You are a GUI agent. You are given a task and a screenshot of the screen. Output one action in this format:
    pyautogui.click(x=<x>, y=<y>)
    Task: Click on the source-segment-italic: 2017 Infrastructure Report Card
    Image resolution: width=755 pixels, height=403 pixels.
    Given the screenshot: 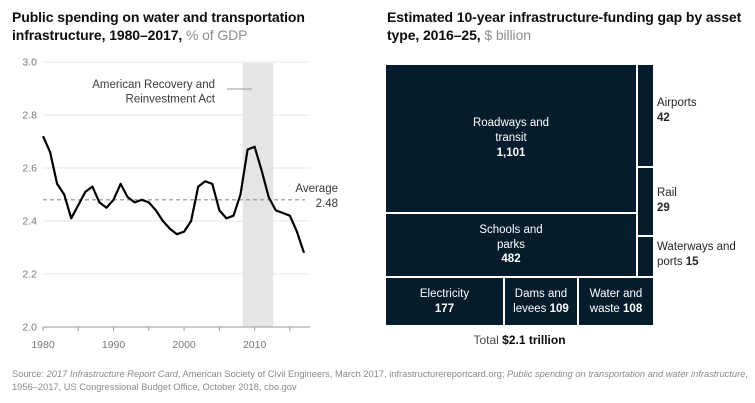 What is the action you would take?
    pyautogui.click(x=112, y=374)
    